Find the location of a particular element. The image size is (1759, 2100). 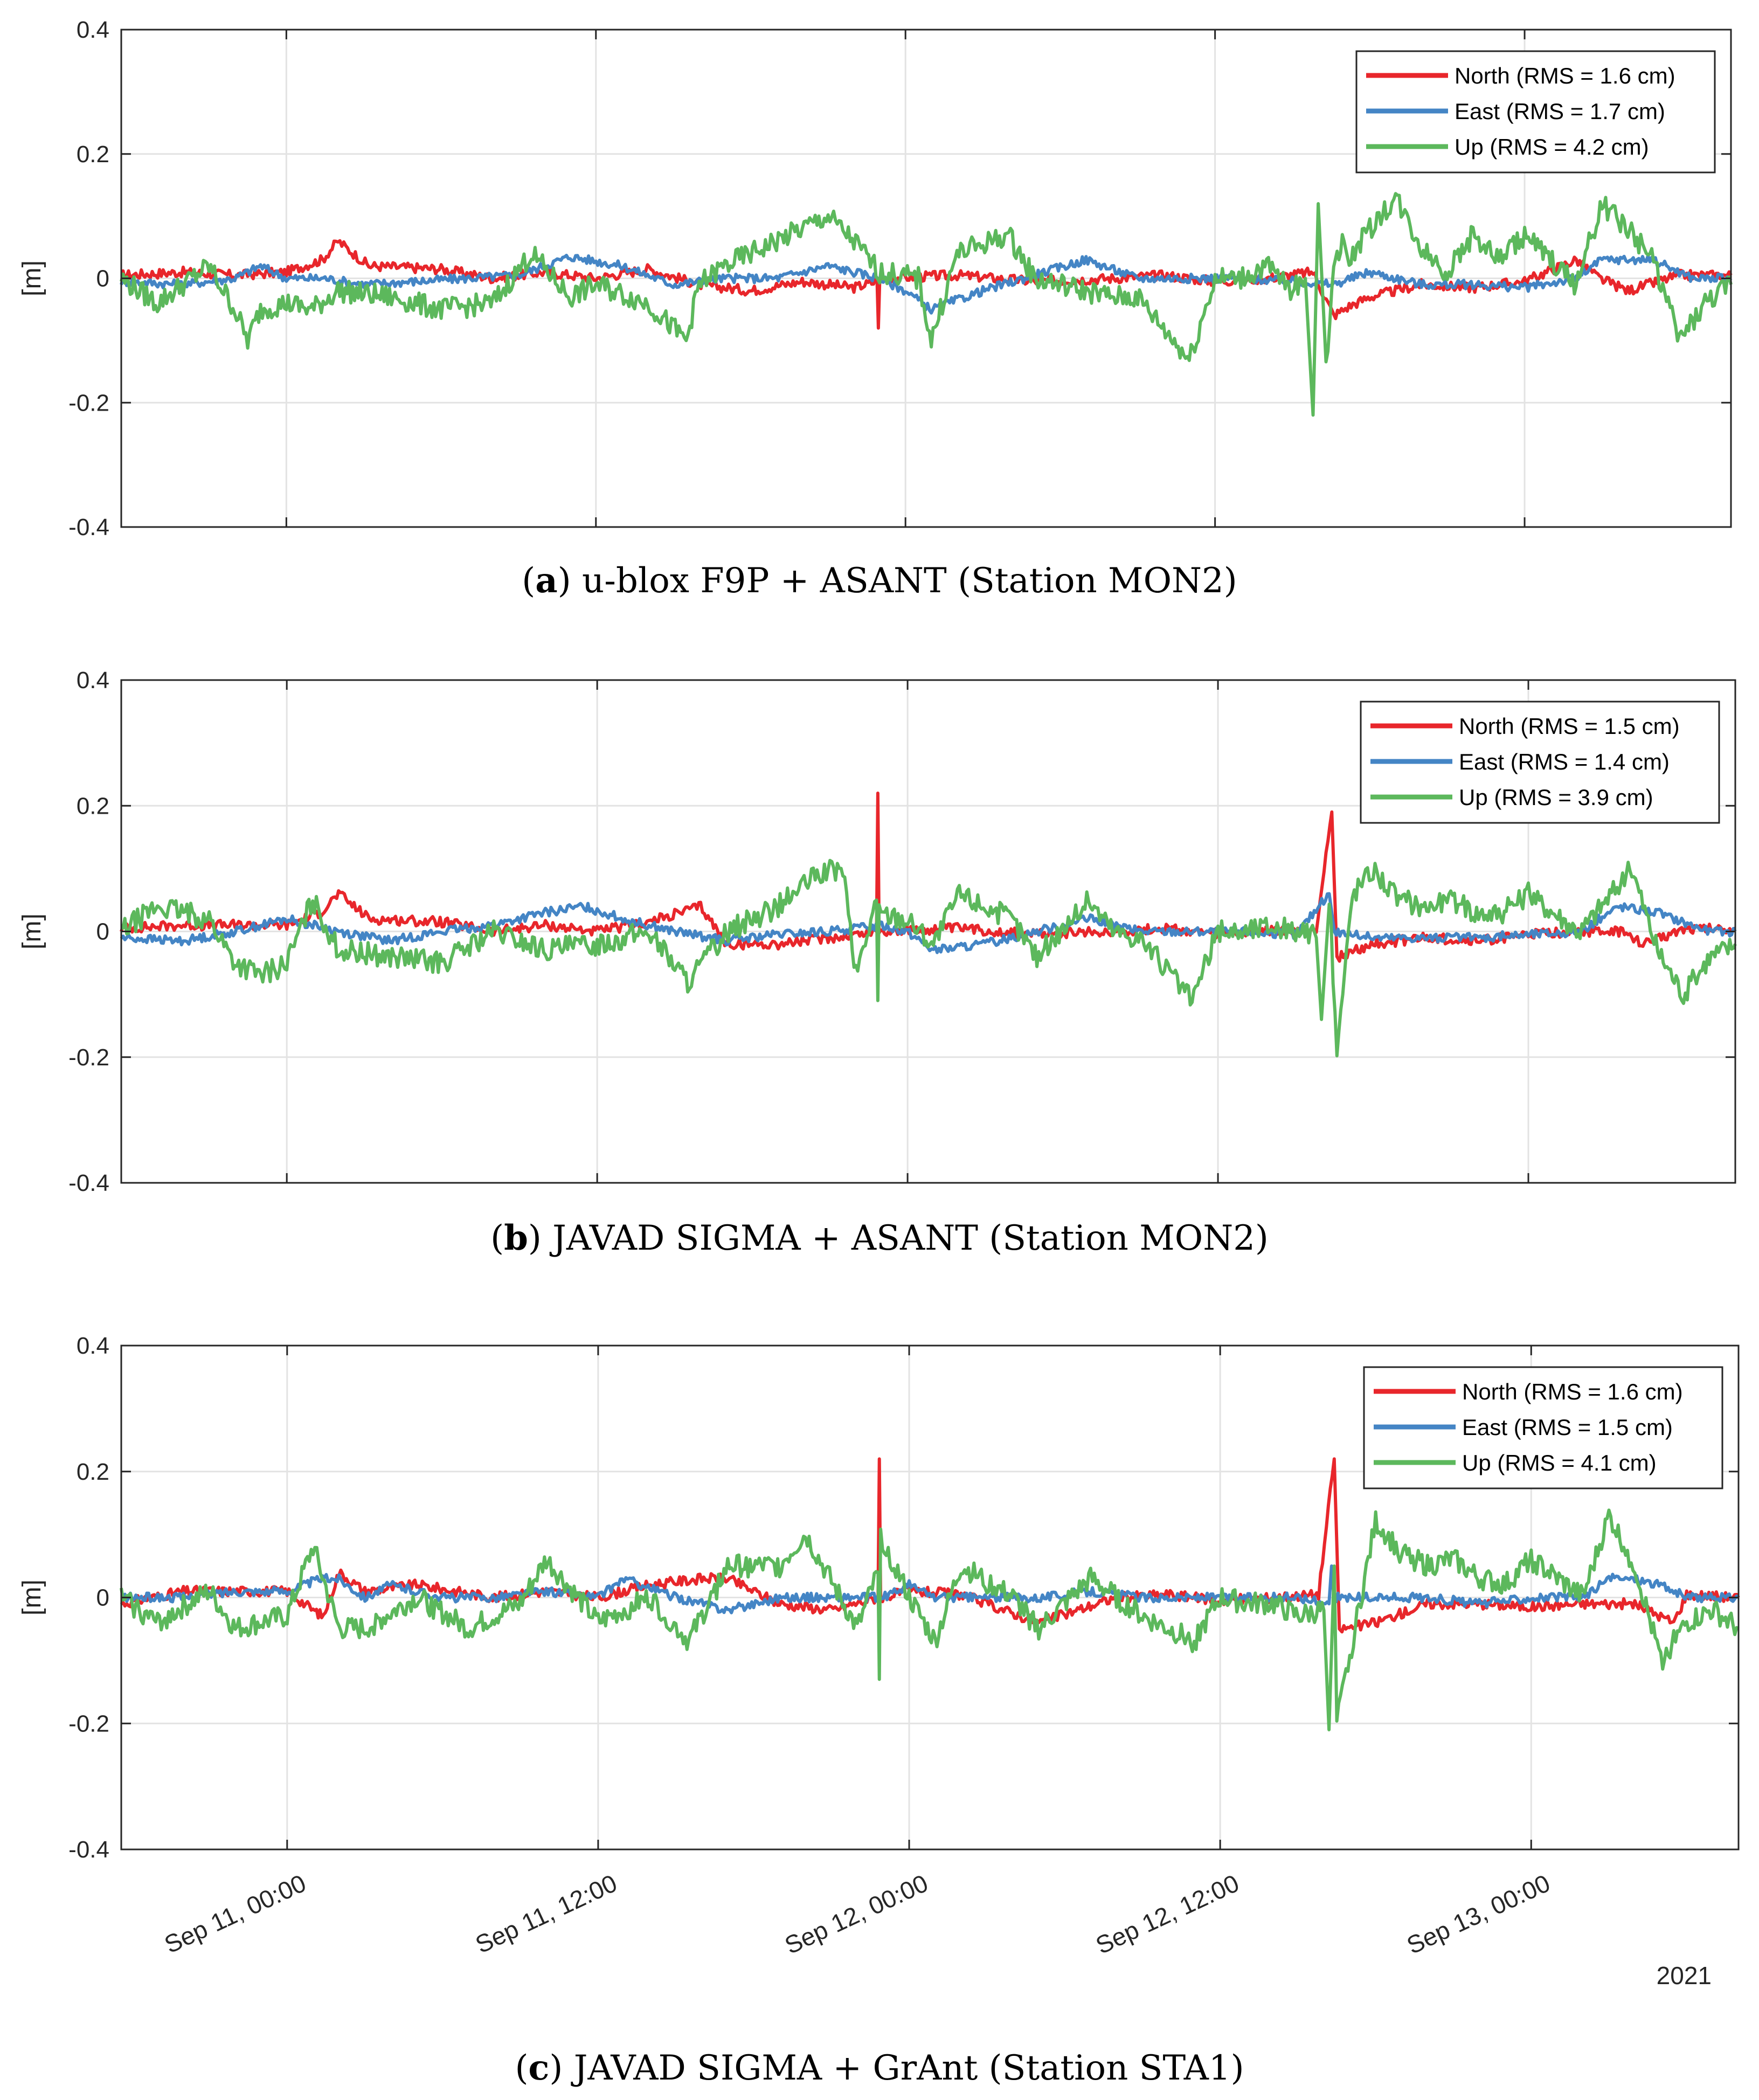

y-tick-label-a: 0 is located at coordinates (103, 279).